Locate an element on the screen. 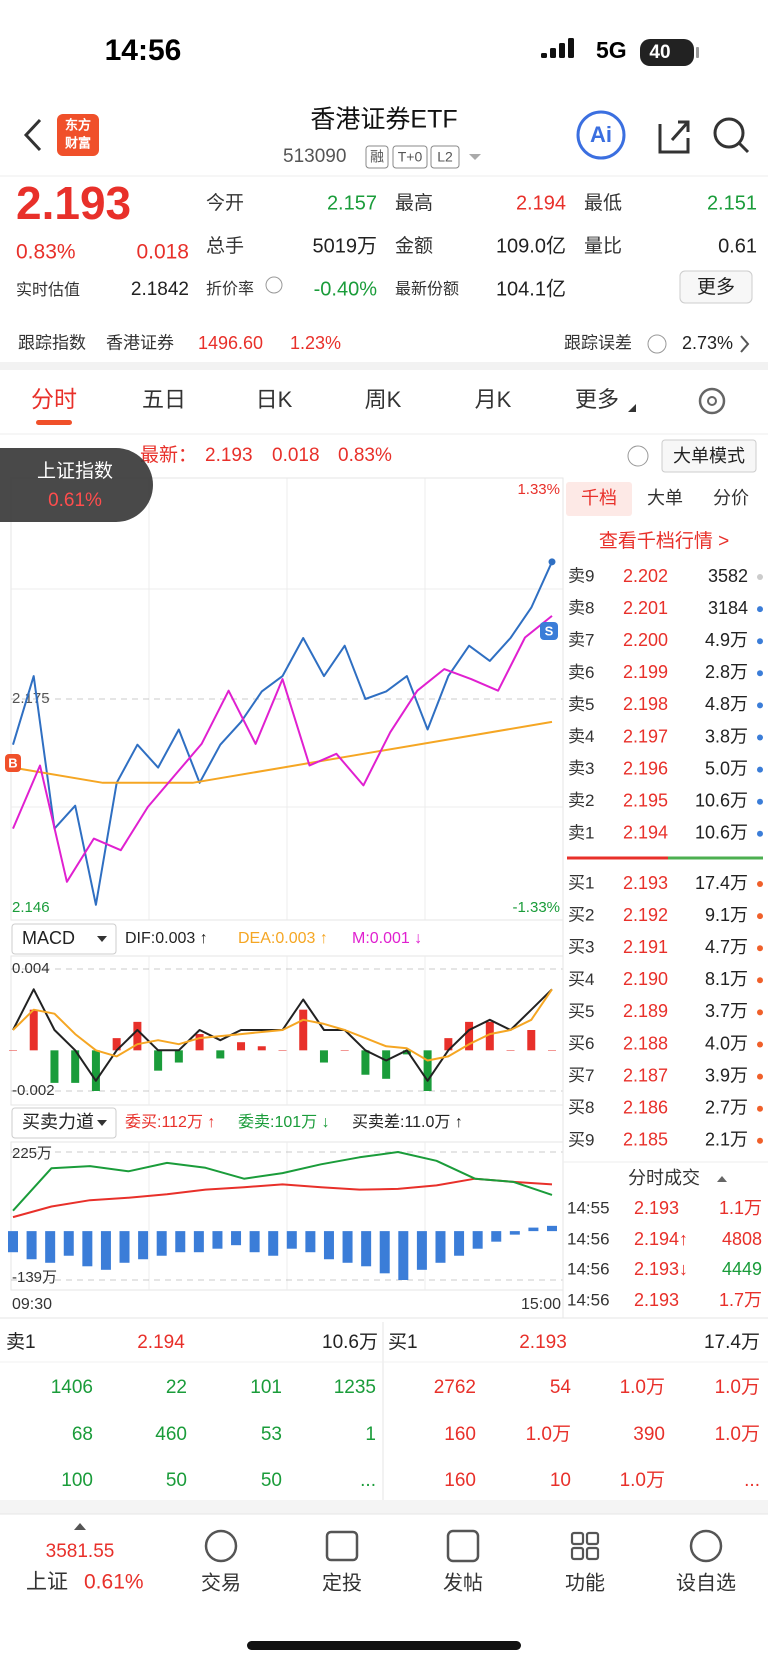 This screenshot has height=1665, width=768. nav-index-name: 上证 is located at coordinates (47, 1582).